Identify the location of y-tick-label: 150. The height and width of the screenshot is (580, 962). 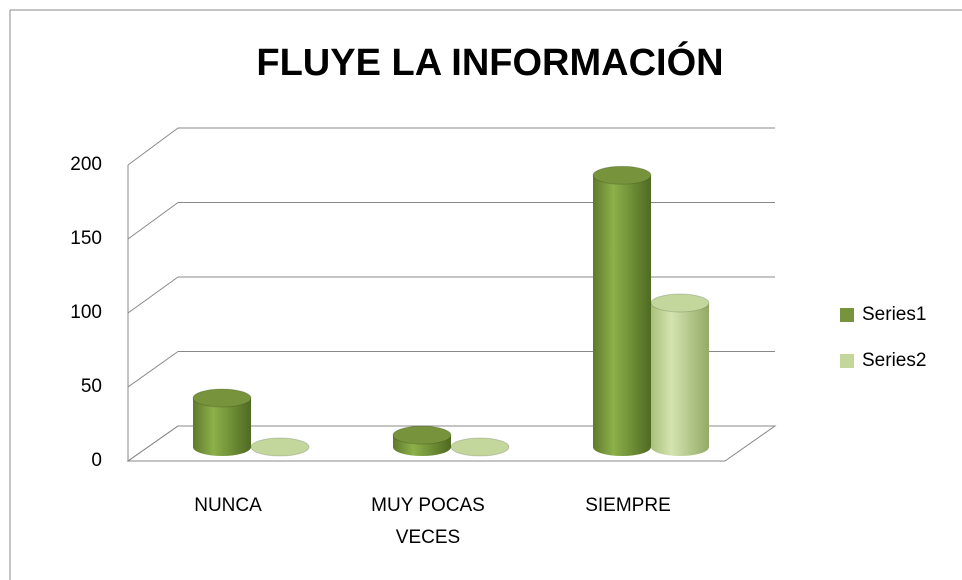
(86, 238).